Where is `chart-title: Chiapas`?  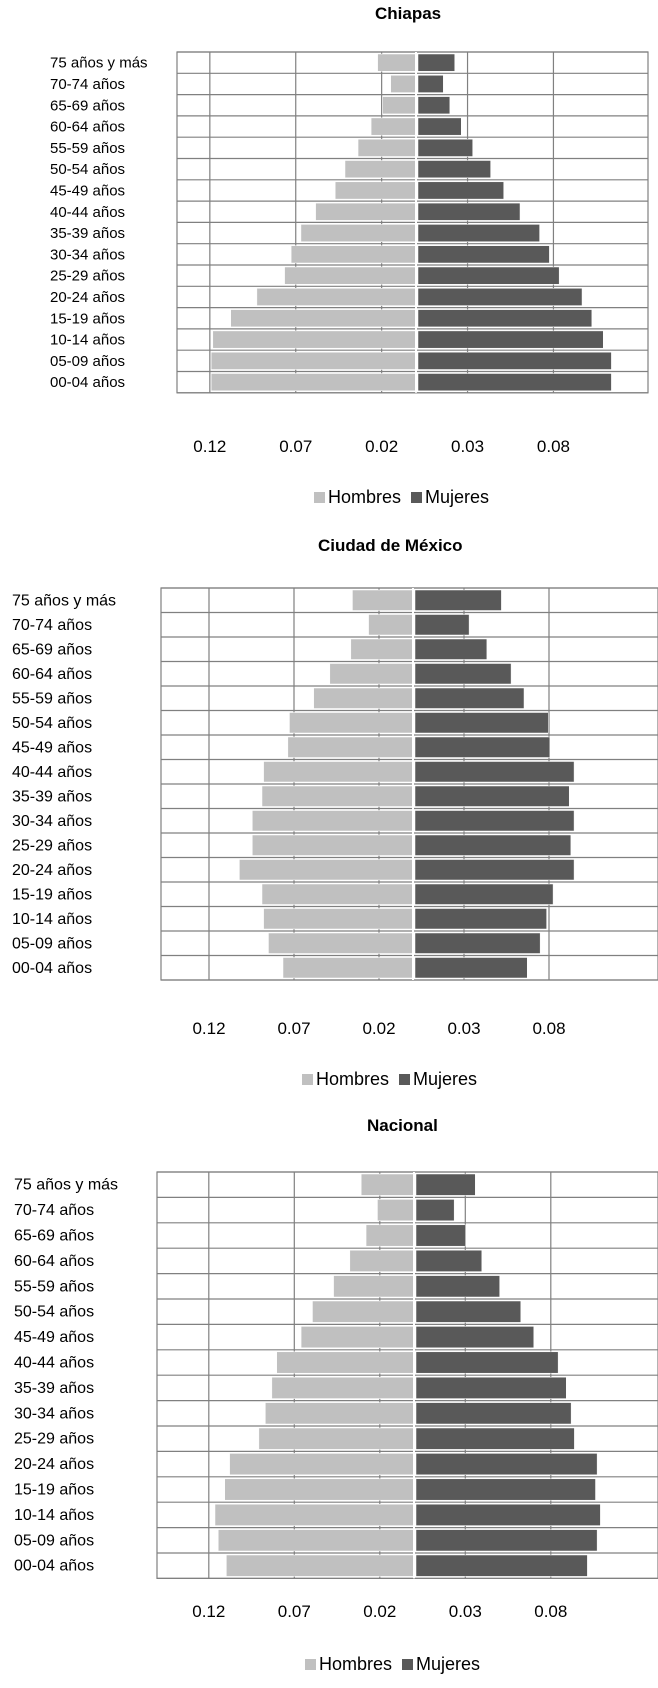
chart-title: Chiapas is located at coordinates (408, 13).